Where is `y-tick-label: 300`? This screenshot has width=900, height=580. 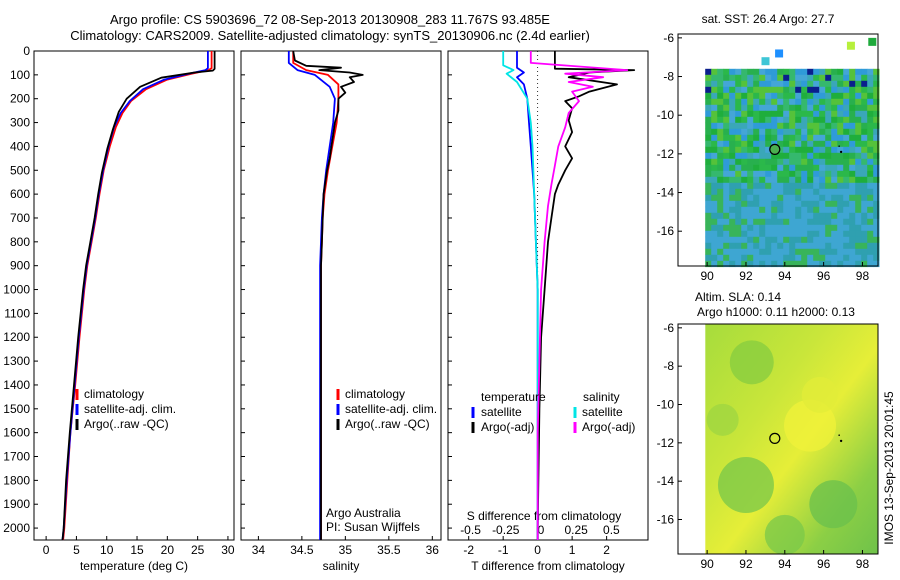 y-tick-label: 300 is located at coordinates (20, 123).